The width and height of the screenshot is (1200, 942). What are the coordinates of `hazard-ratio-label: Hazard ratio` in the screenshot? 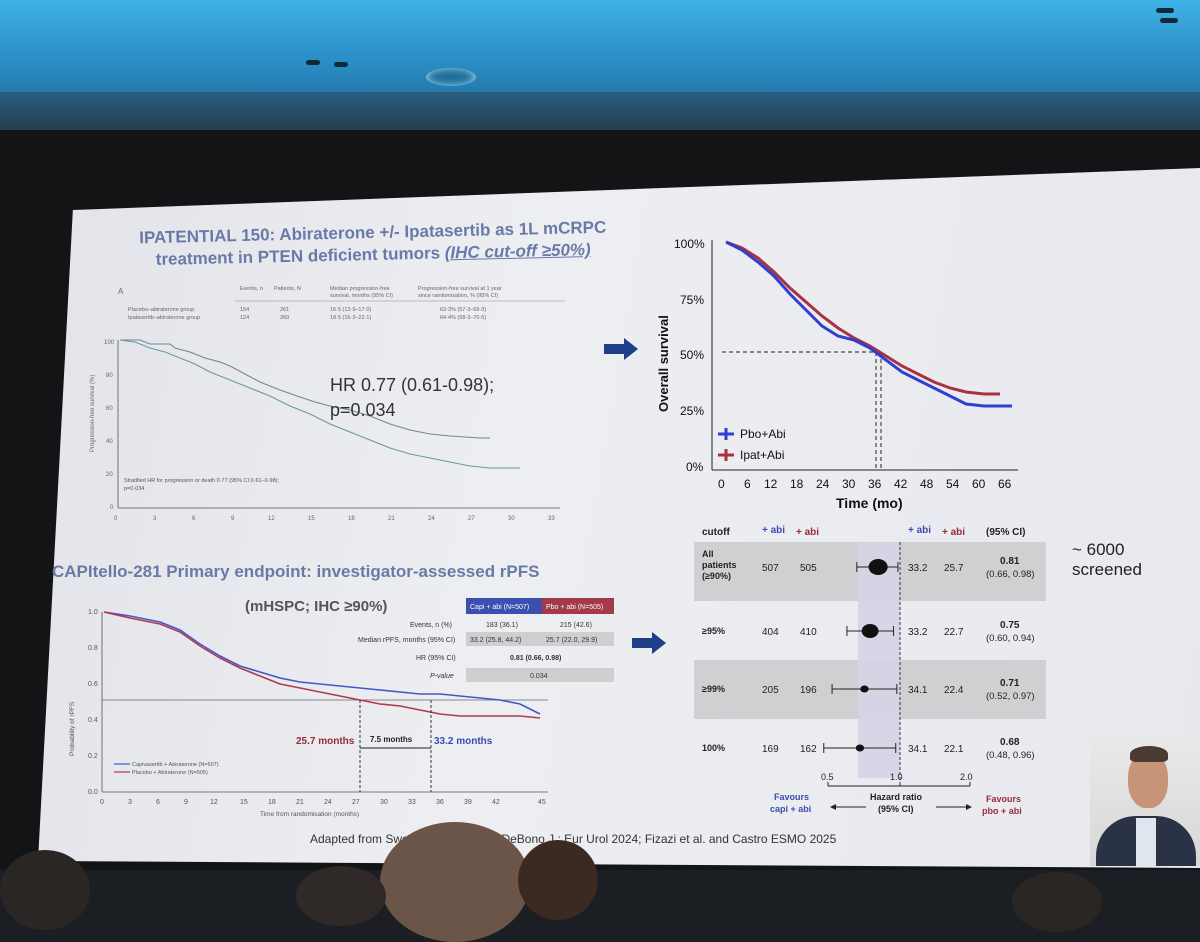 It's located at (896, 797).